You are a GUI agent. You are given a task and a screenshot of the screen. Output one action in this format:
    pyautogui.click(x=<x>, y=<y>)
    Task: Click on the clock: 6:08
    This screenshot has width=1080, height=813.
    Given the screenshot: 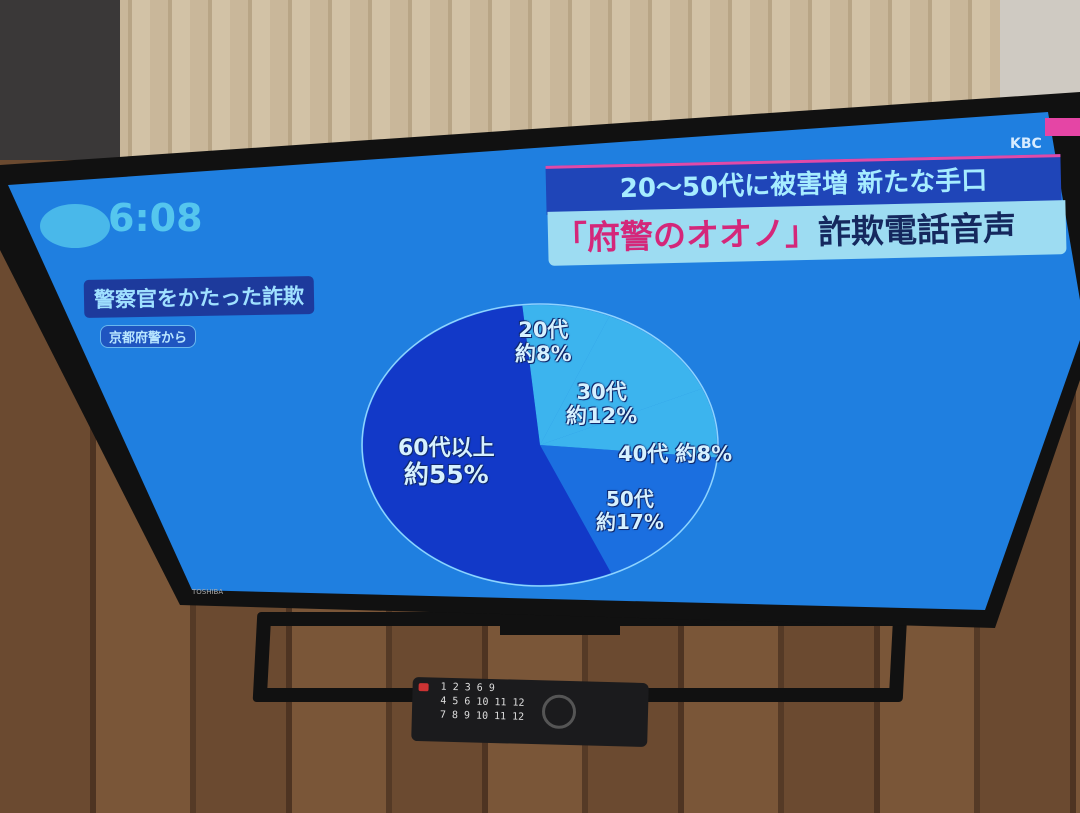 What is the action you would take?
    pyautogui.click(x=155, y=218)
    